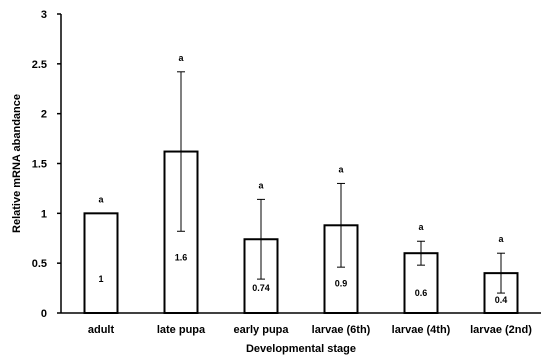 The width and height of the screenshot is (541, 358). What do you see at coordinates (39, 165) in the screenshot?
I see `y-tick-label: 1.5` at bounding box center [39, 165].